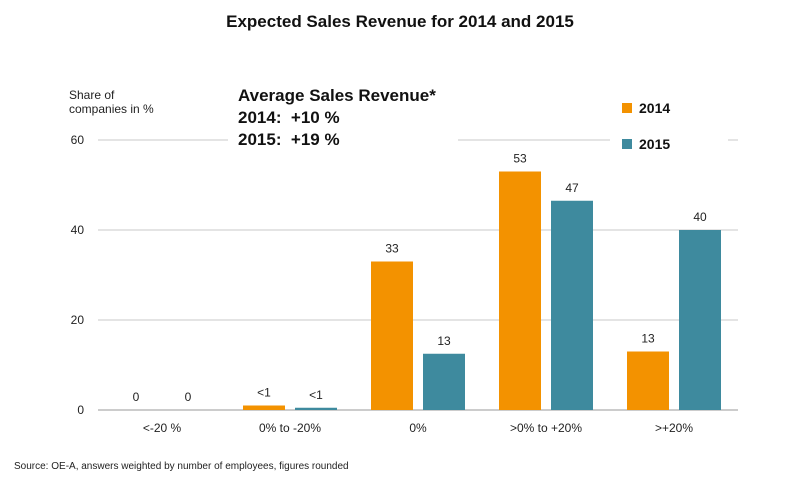 The image size is (800, 483). Describe the element at coordinates (264, 393) in the screenshot. I see `data-label-2014-1: <1` at that location.